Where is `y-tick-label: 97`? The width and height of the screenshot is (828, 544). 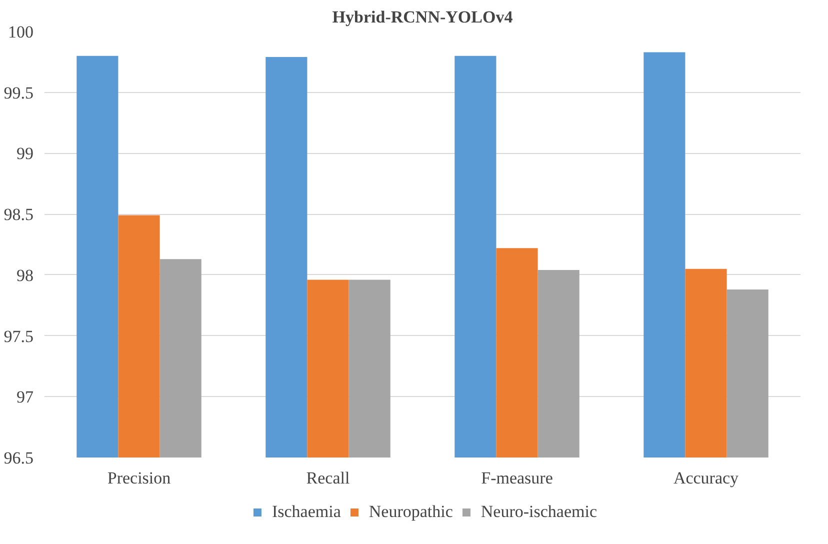
y-tick-label: 97 is located at coordinates (25, 397).